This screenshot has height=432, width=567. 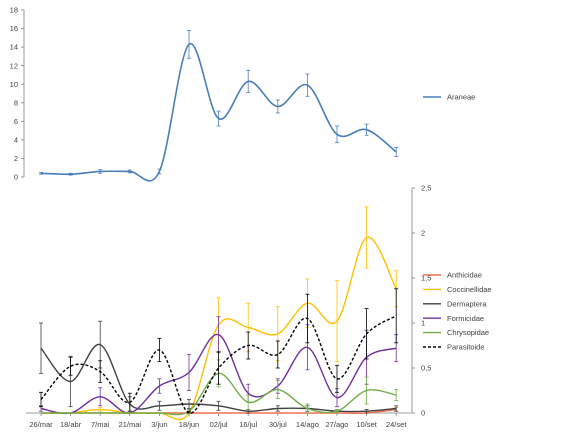 What do you see at coordinates (14, 10) in the screenshot?
I see `y-tick-label: 18` at bounding box center [14, 10].